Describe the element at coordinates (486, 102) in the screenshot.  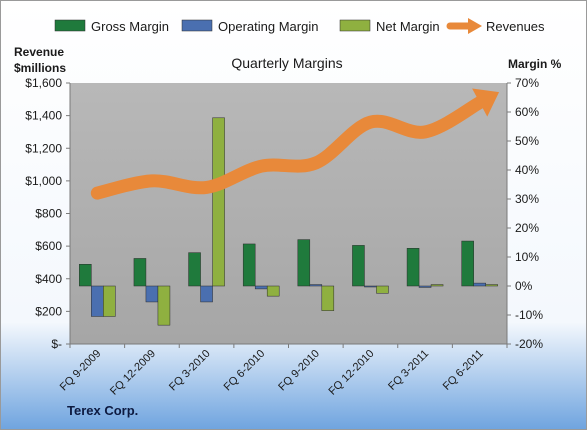
I see `revenue-line-arrowhead` at that location.